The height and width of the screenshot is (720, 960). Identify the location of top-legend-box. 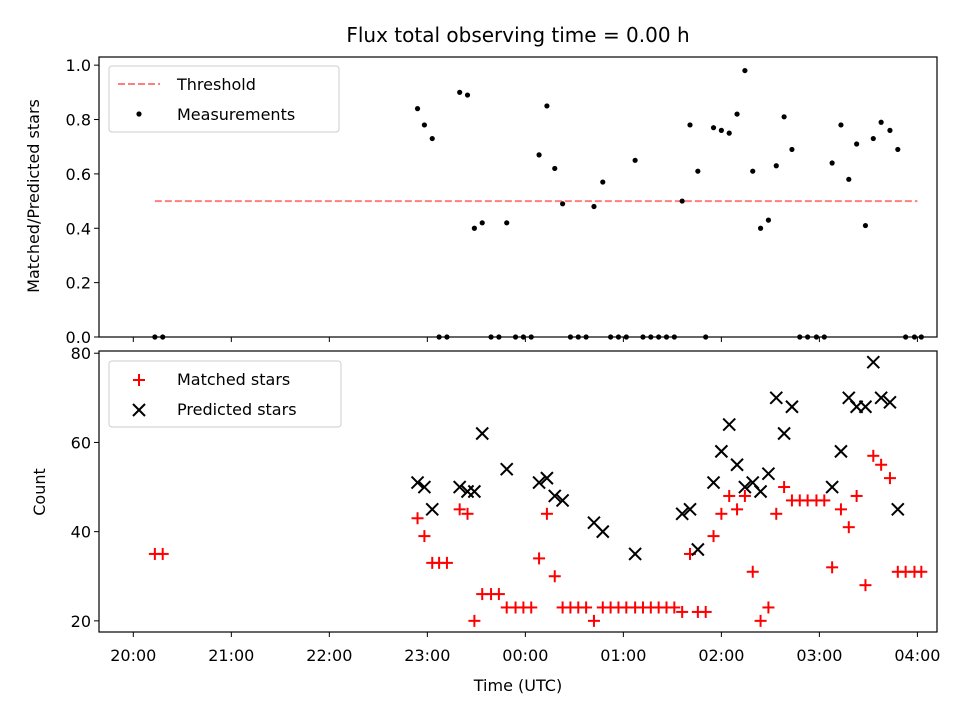
(224, 99).